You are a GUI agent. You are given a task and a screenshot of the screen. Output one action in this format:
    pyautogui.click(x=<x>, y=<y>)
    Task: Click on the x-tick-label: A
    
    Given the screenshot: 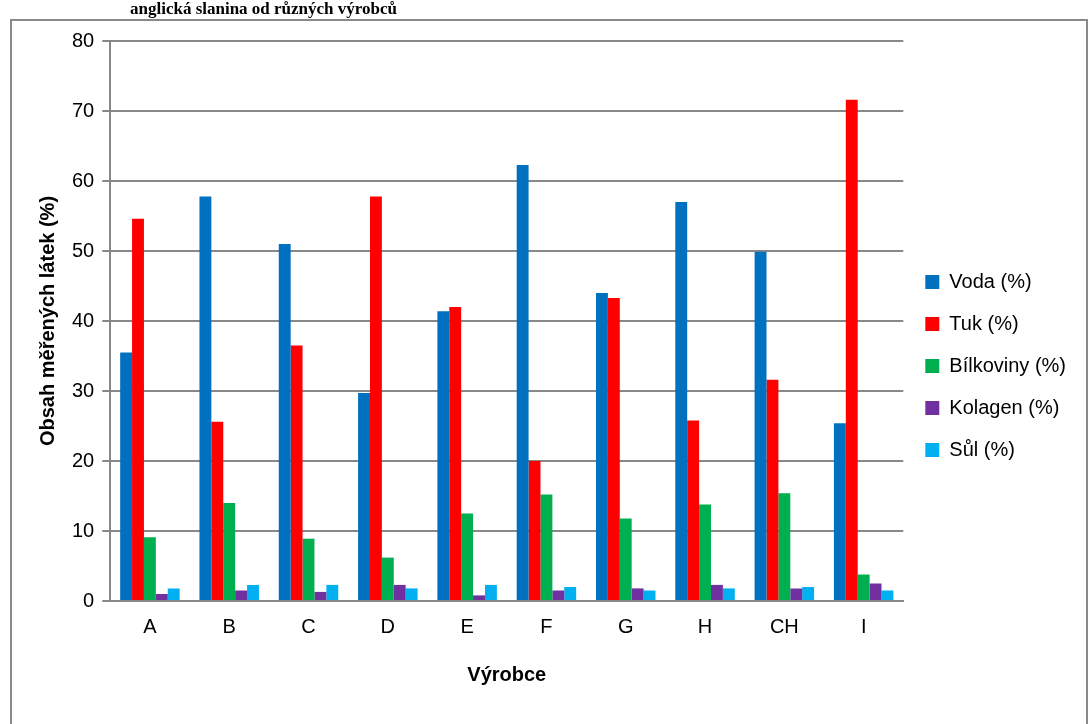 What is the action you would take?
    pyautogui.click(x=150, y=625)
    